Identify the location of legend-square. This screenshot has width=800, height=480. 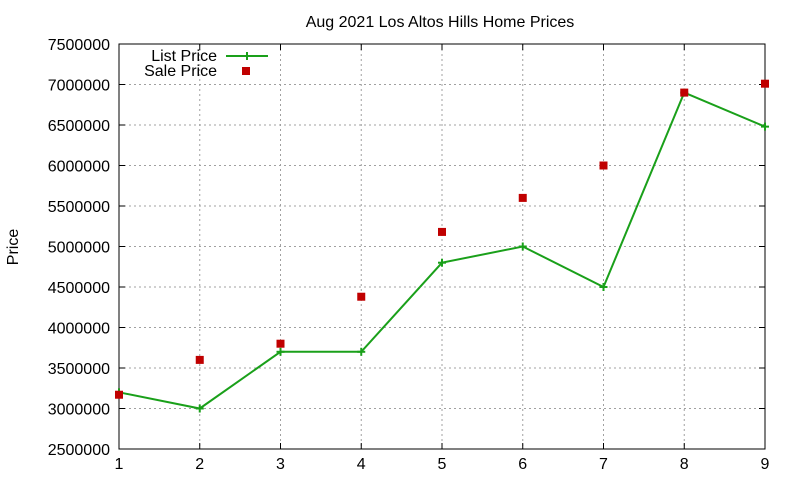
(246, 71).